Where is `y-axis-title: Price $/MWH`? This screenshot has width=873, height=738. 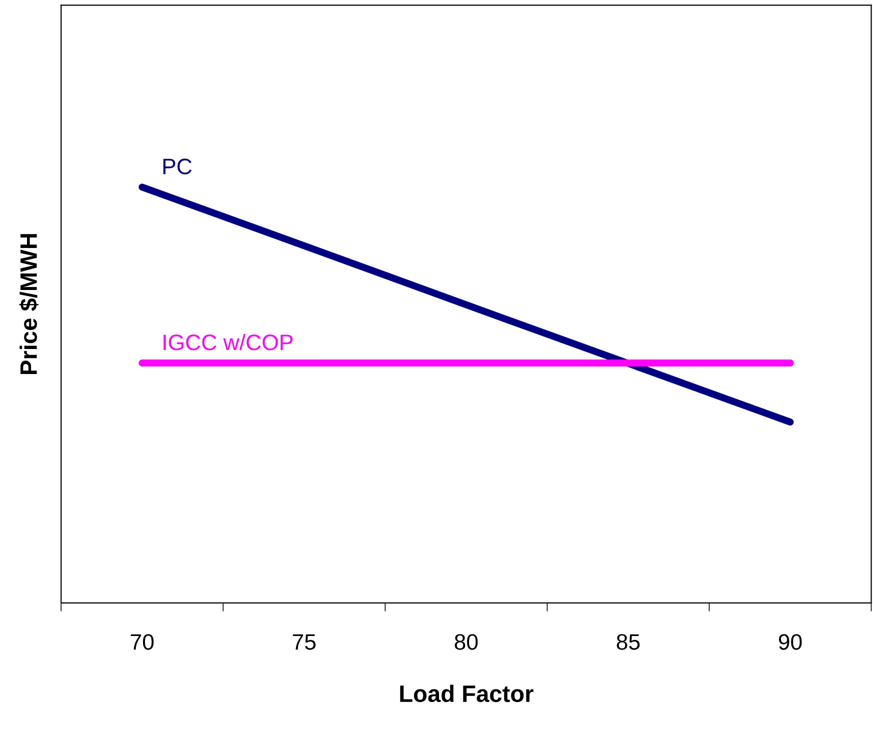 y-axis-title: Price $/MWH is located at coordinates (29, 304).